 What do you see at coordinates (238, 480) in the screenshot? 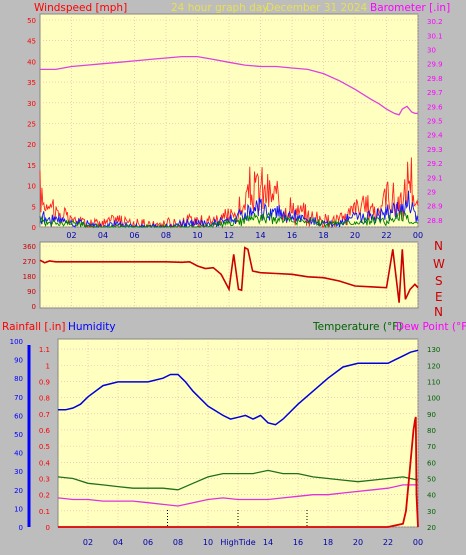
I see `temperature-series` at bounding box center [238, 480].